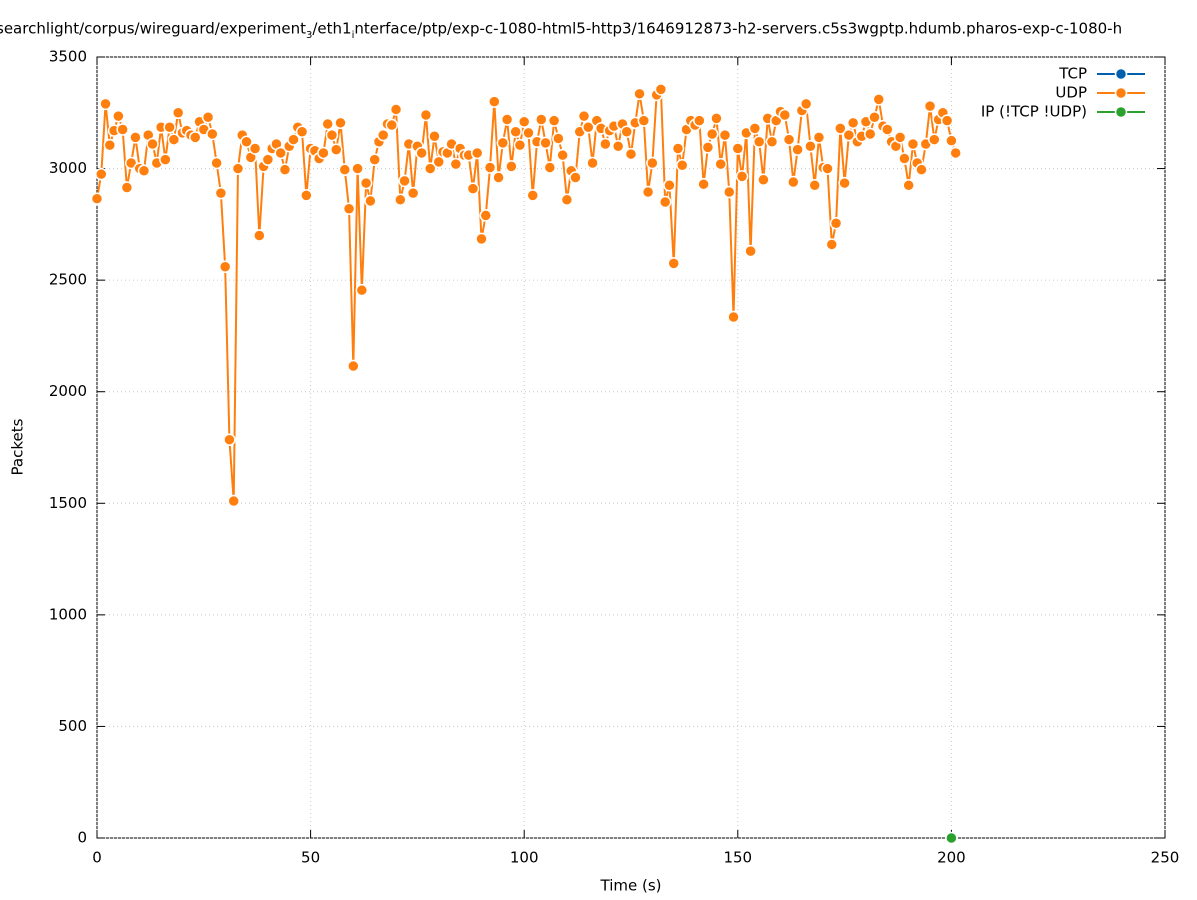 Image resolution: width=1197 pixels, height=900 pixels. I want to click on y-tick-label: 1500, so click(68, 503).